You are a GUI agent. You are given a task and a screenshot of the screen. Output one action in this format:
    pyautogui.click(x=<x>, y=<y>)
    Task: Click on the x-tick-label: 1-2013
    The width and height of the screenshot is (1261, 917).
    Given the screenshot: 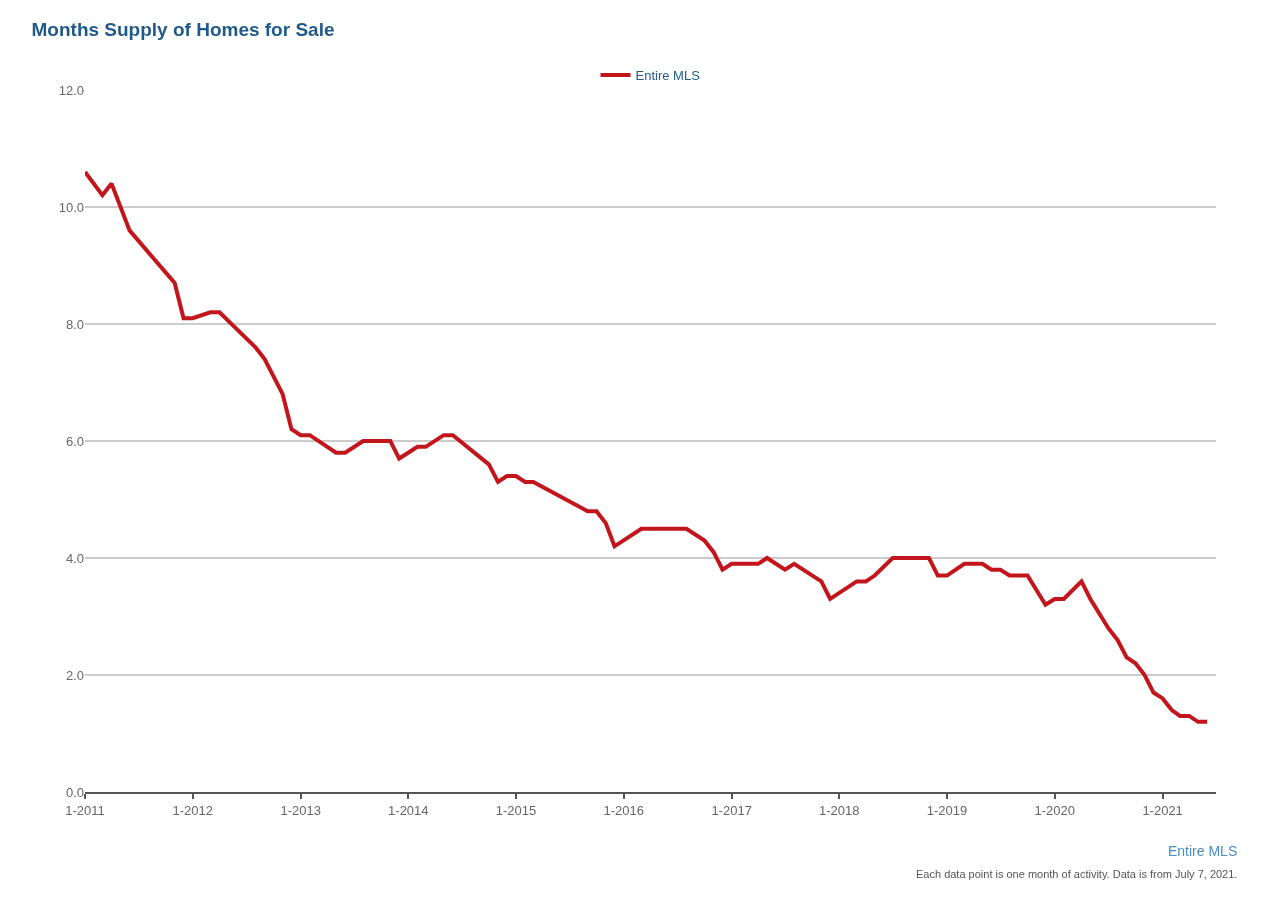 What is the action you would take?
    pyautogui.click(x=300, y=810)
    